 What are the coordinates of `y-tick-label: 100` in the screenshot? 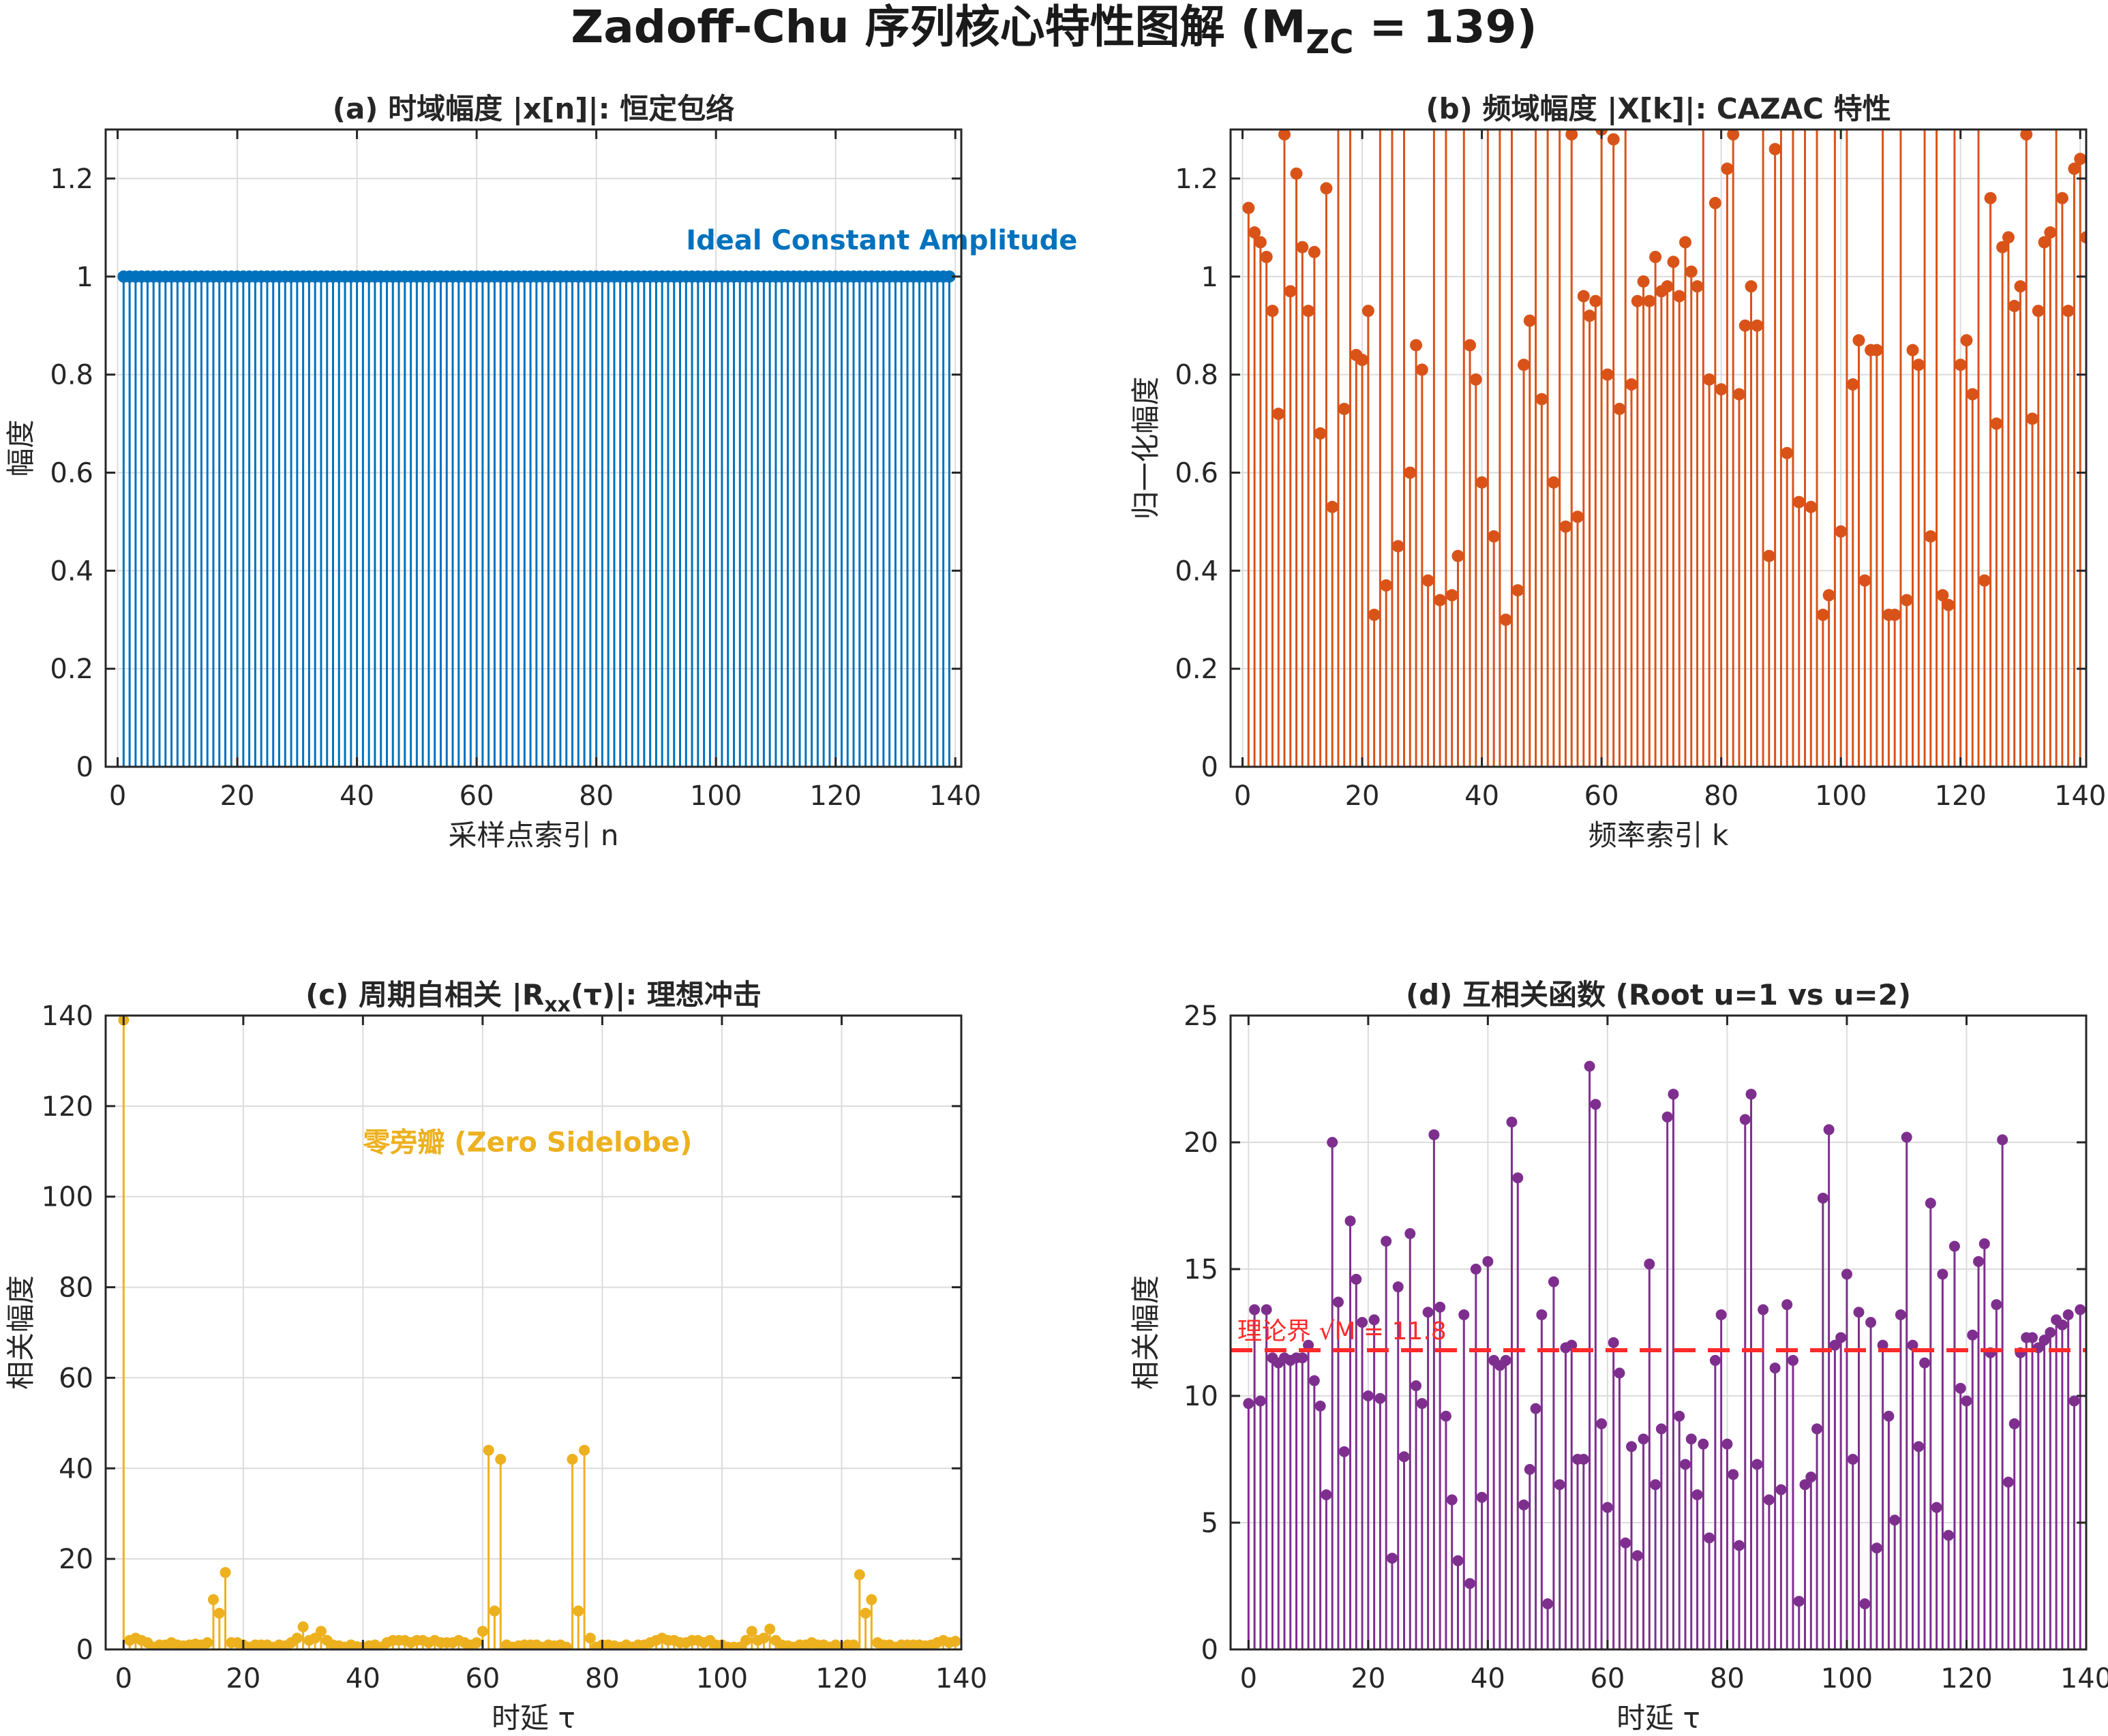 It's located at (67, 1197).